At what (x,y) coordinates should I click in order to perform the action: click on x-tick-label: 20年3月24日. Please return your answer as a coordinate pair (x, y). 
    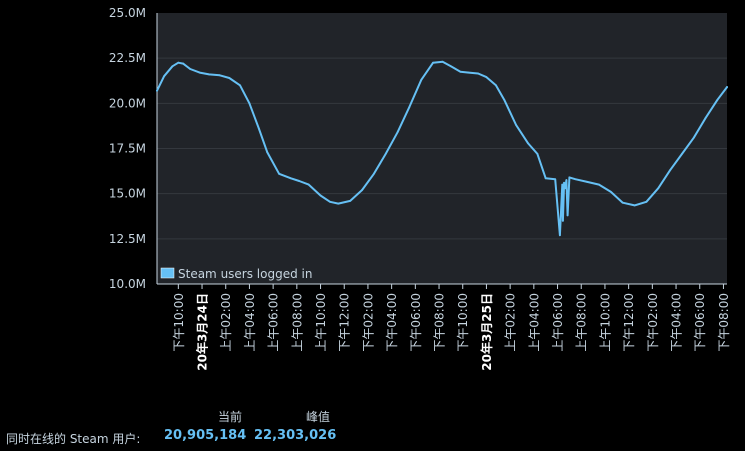
    Looking at the image, I should click on (202, 332).